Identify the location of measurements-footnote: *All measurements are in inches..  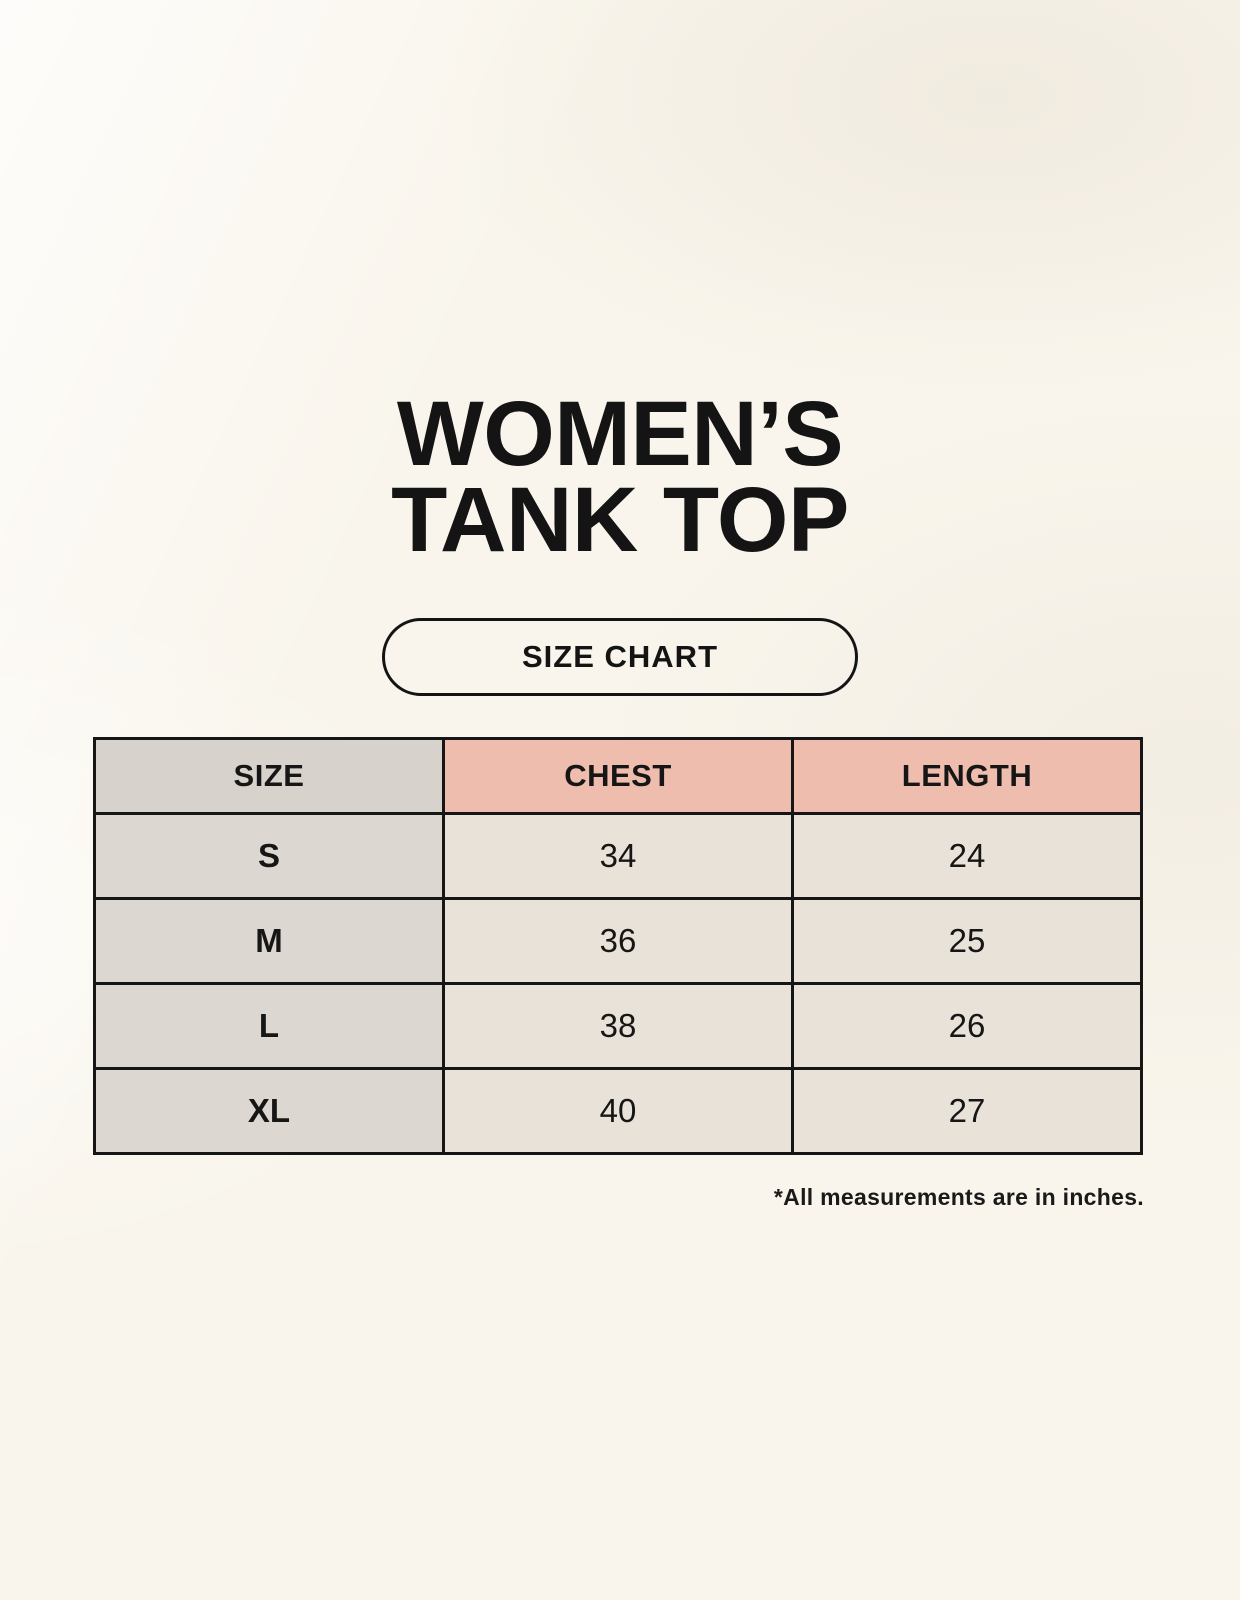
(958, 1197).